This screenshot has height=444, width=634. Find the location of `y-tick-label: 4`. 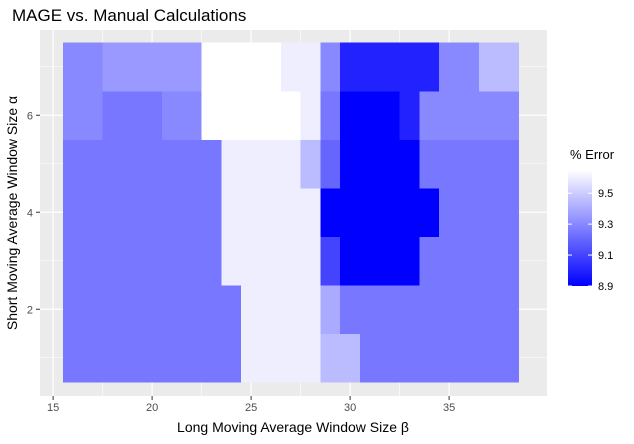

y-tick-label: 4 is located at coordinates (30, 213).